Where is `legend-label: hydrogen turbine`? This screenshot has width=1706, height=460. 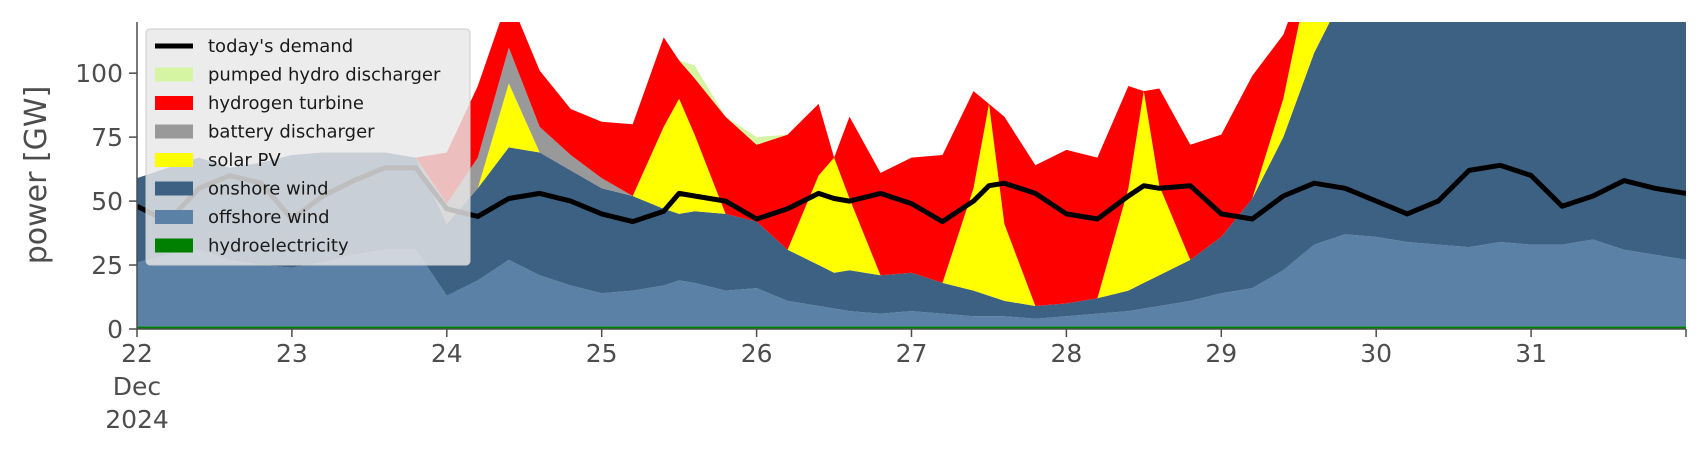
legend-label: hydrogen turbine is located at coordinates (286, 103).